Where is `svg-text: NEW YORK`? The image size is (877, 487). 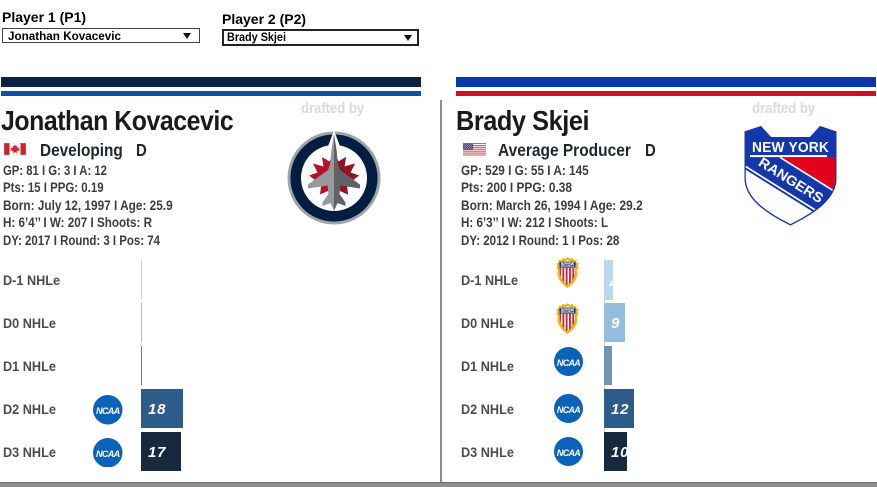
svg-text: NEW YORK is located at coordinates (790, 148).